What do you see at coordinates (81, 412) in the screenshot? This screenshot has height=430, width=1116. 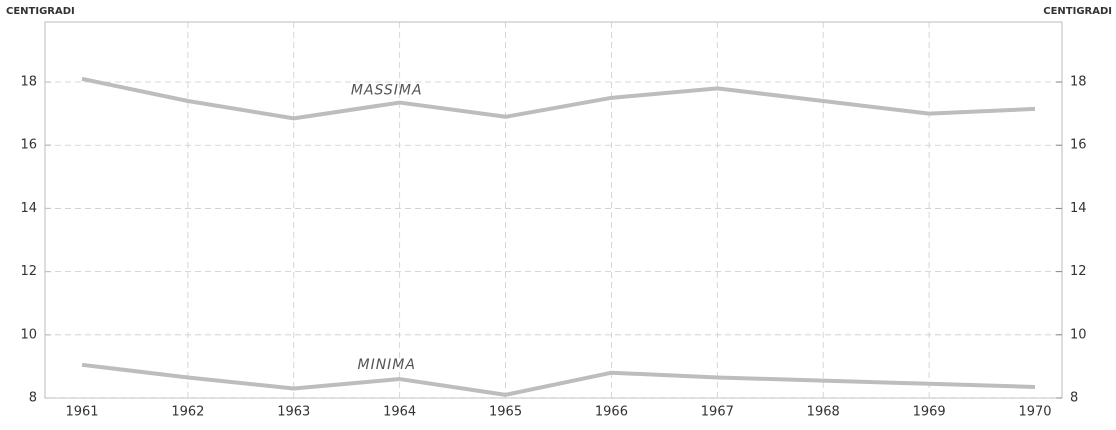 I see `x-tick-label: 1961` at bounding box center [81, 412].